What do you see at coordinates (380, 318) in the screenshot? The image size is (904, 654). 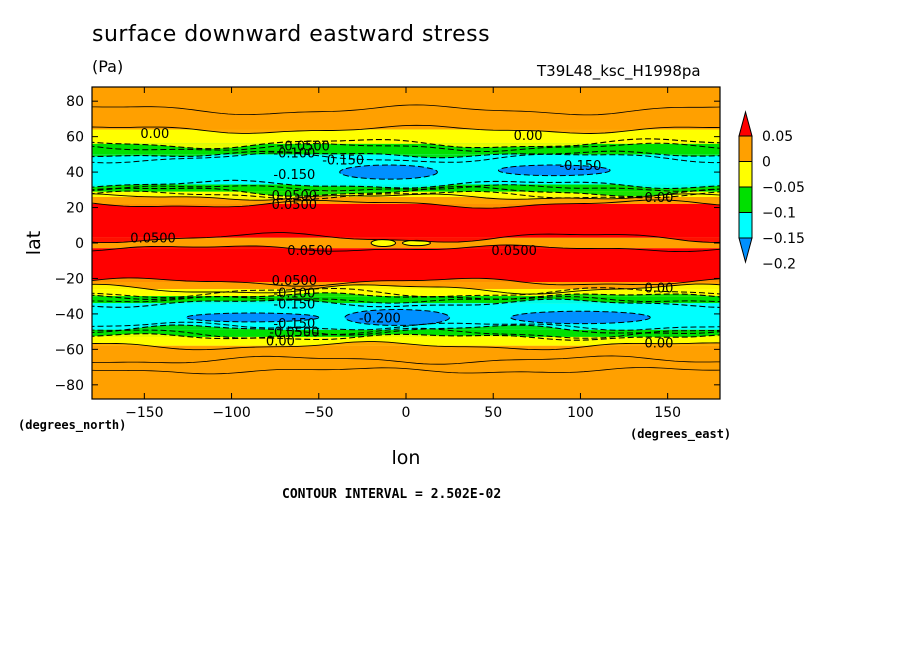 I see `contour-label: -0.200` at bounding box center [380, 318].